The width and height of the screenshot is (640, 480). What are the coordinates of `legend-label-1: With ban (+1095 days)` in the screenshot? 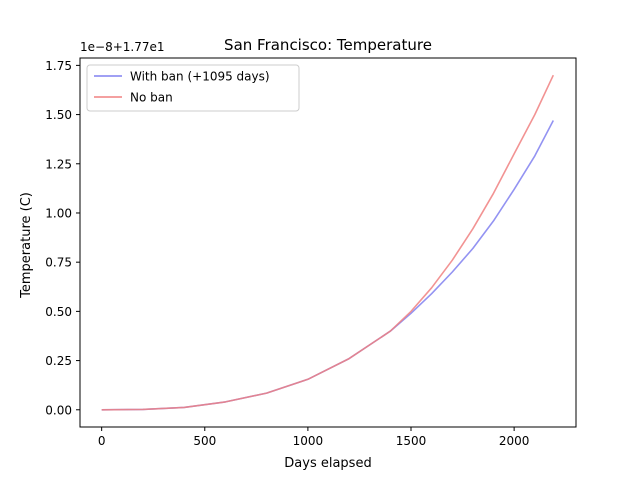 It's located at (200, 77).